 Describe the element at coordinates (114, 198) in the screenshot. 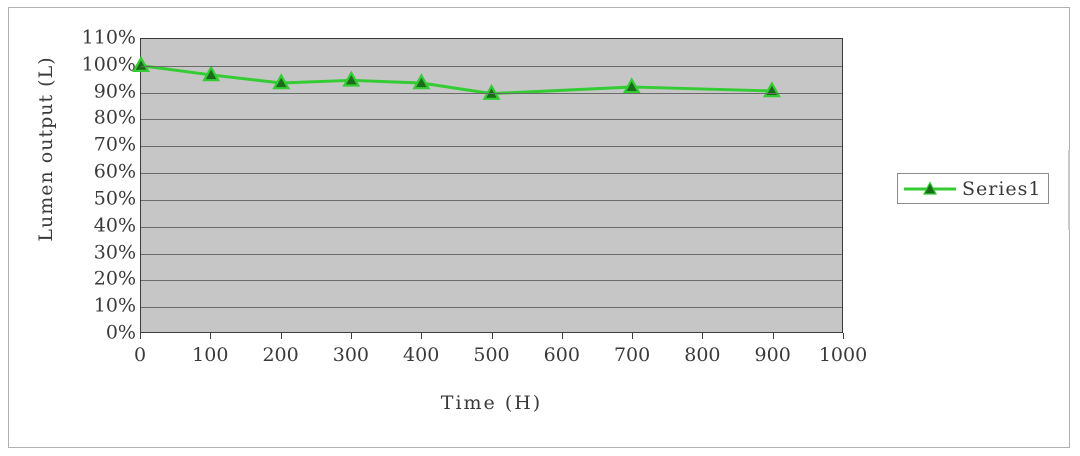

I see `y-axis-tick-label: 50%` at that location.